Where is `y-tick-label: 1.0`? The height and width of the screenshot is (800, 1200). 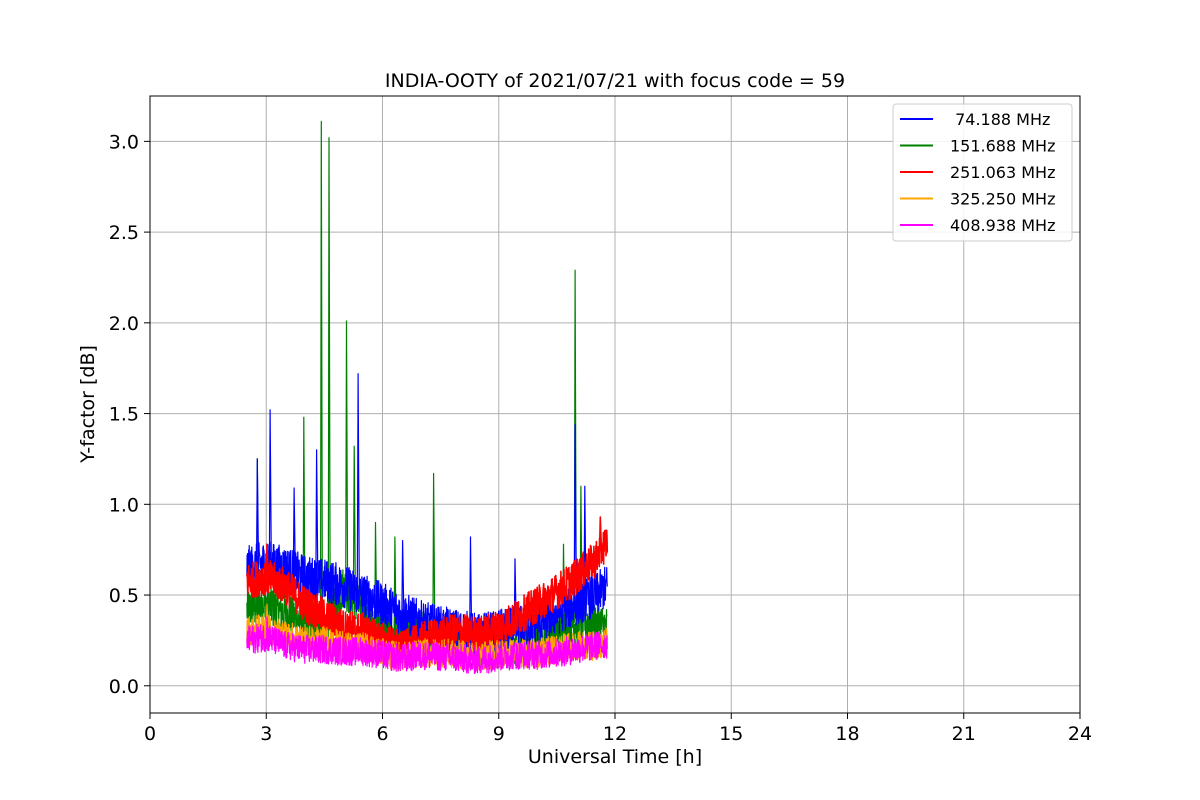 y-tick-label: 1.0 is located at coordinates (124, 505).